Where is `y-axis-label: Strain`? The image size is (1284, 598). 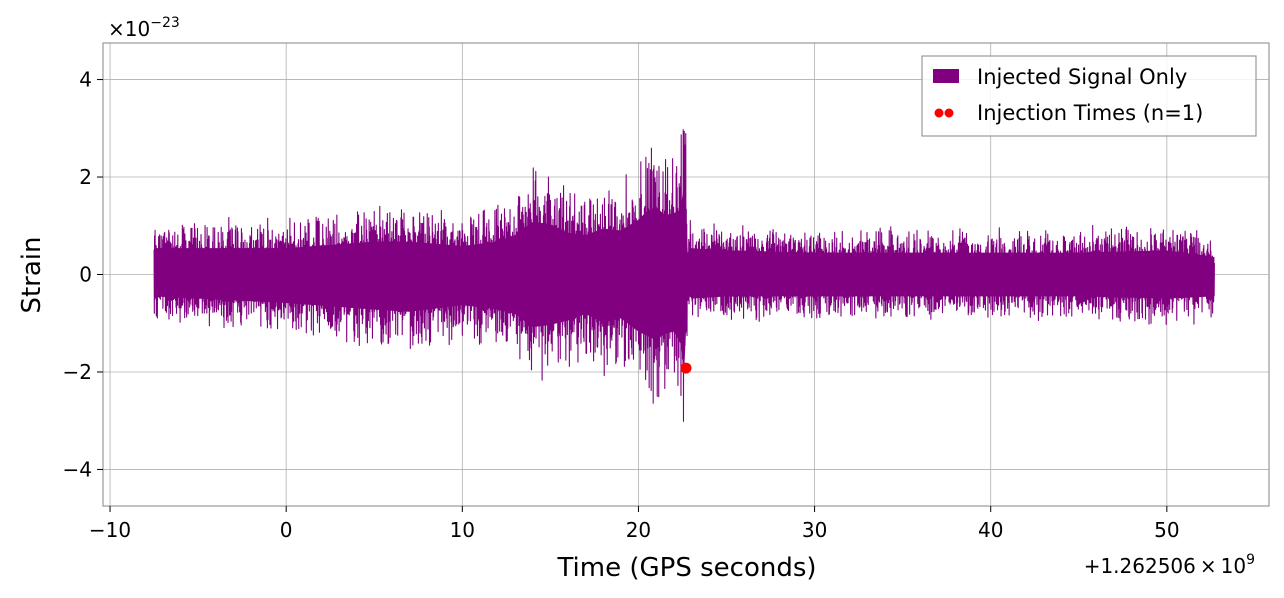 y-axis-label: Strain is located at coordinates (32, 274).